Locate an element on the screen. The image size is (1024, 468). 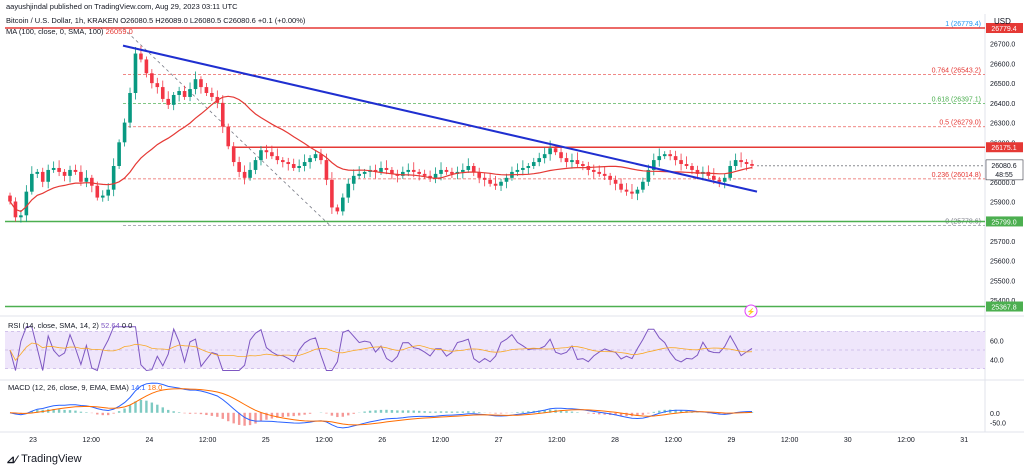
macd-line is located at coordinates (381, 405).